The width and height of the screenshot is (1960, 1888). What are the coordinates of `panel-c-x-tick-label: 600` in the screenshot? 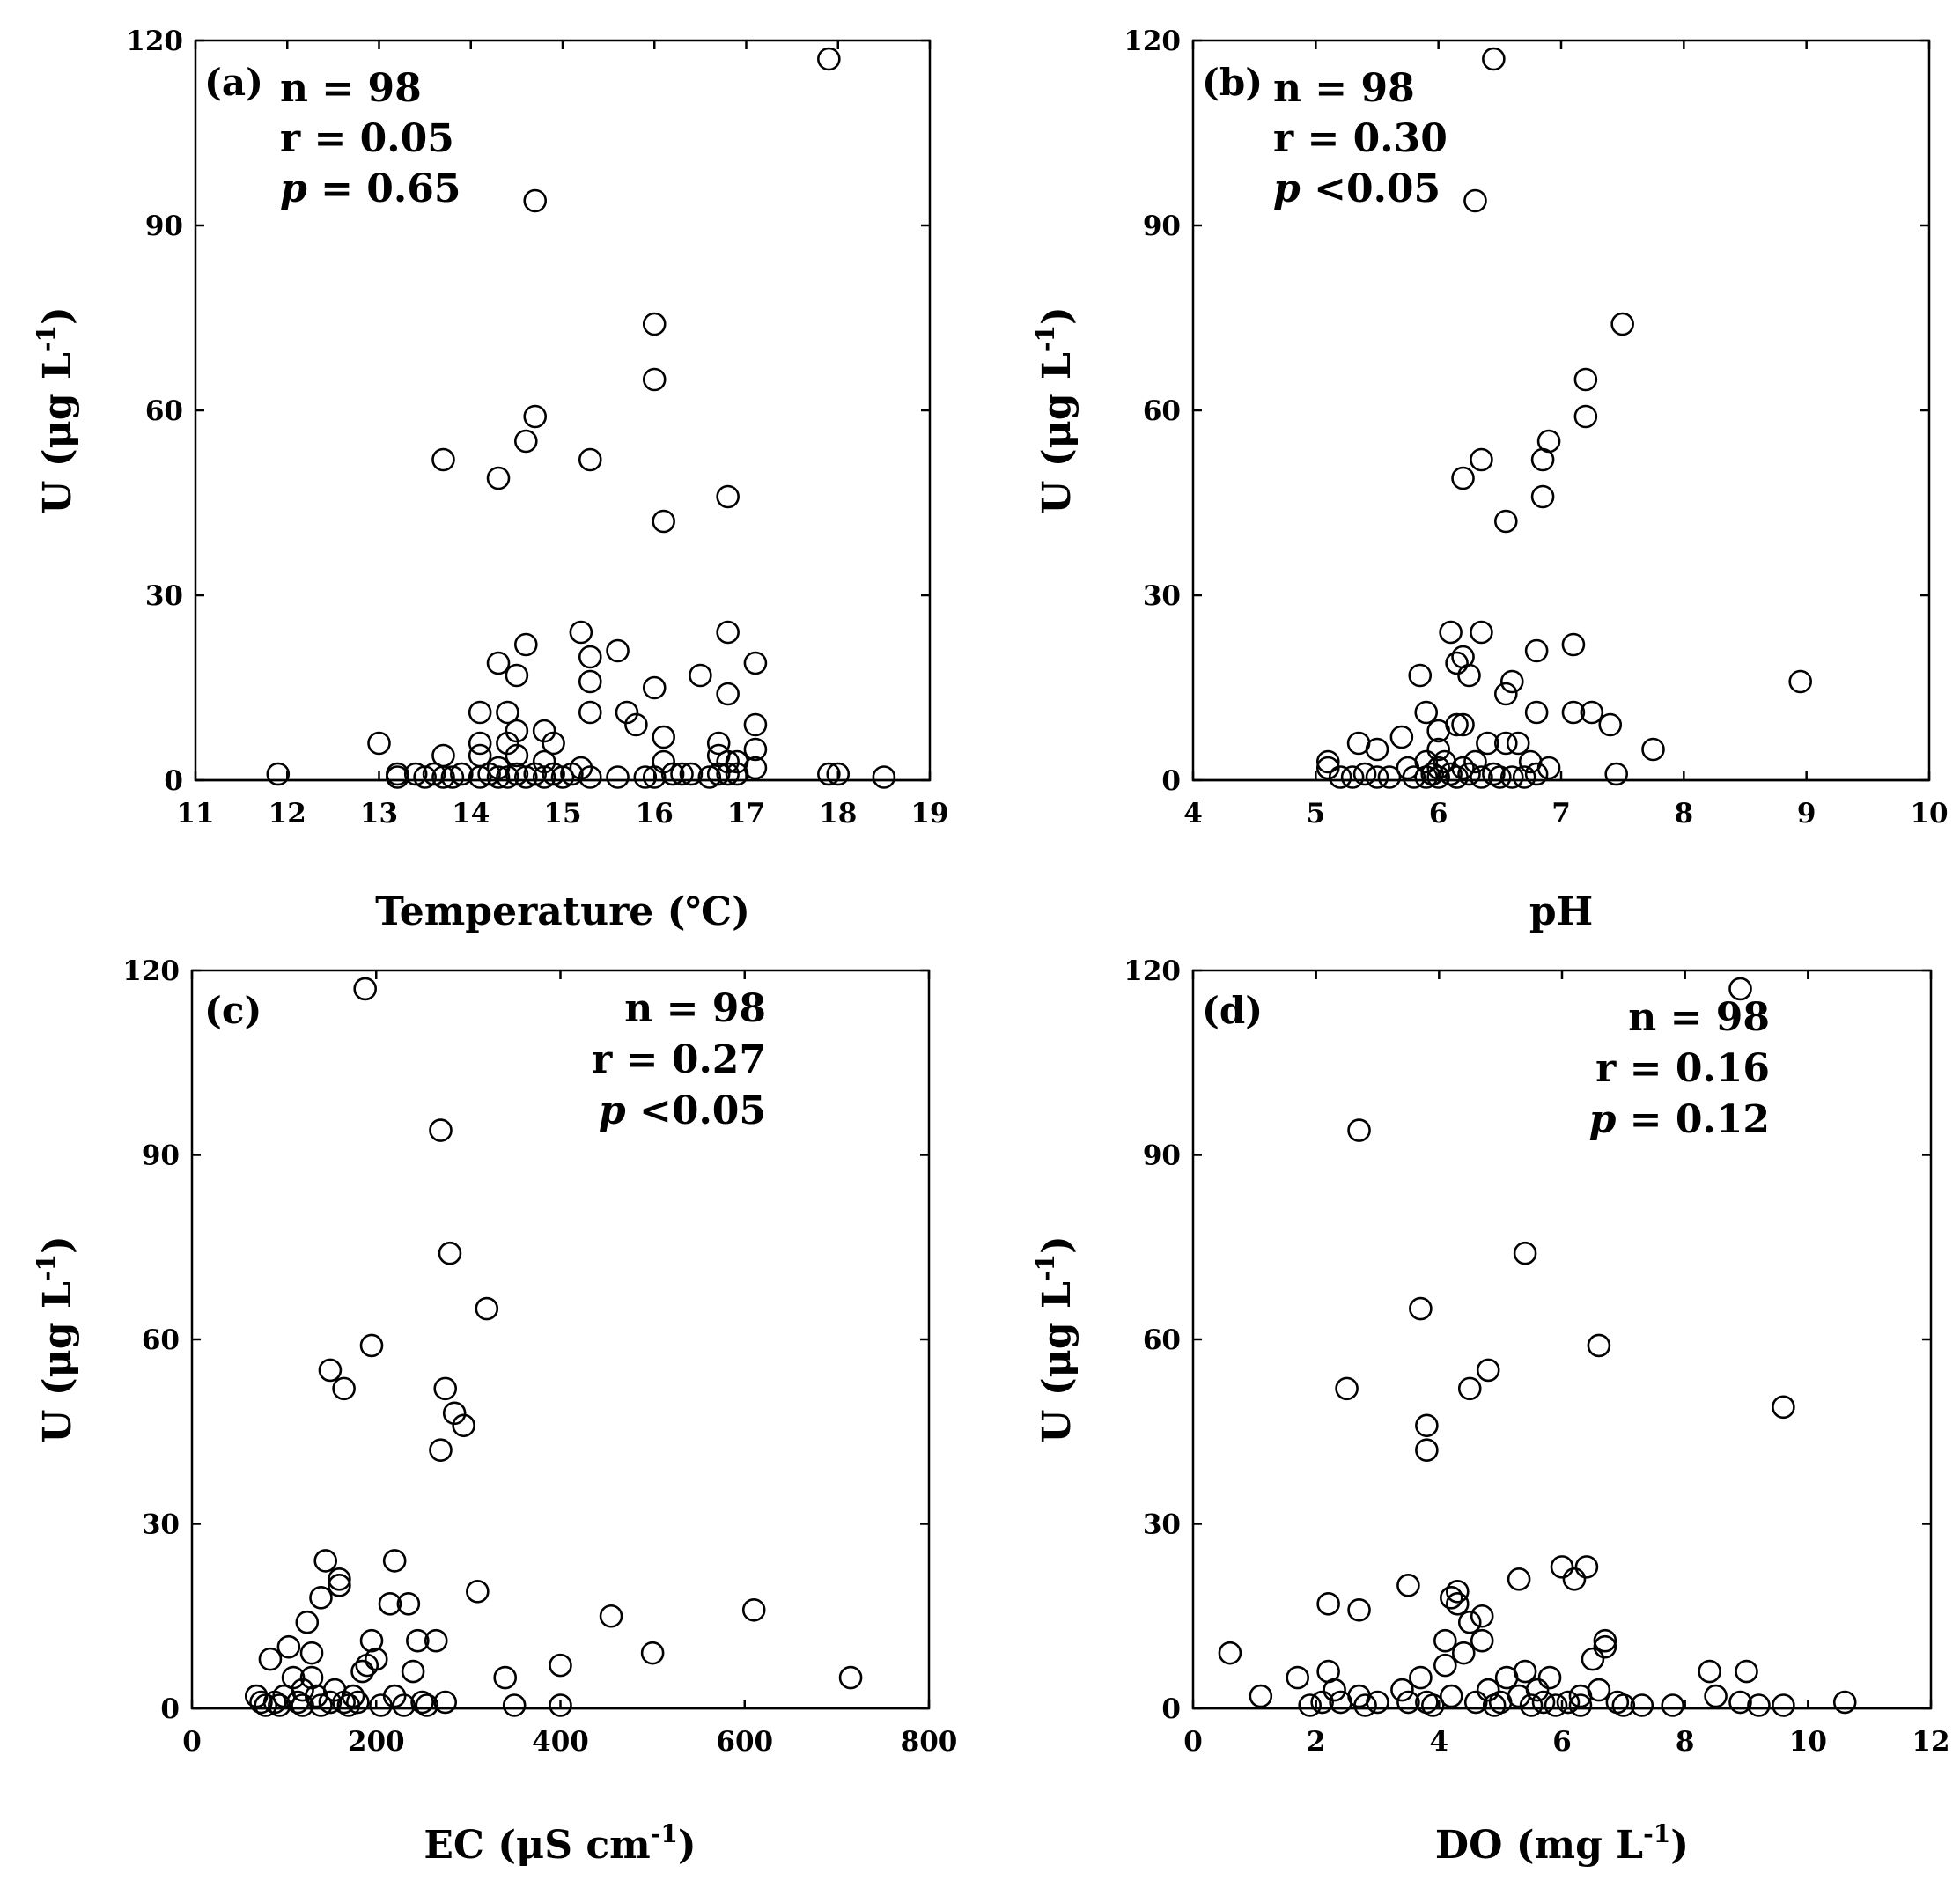 It's located at (744, 1742).